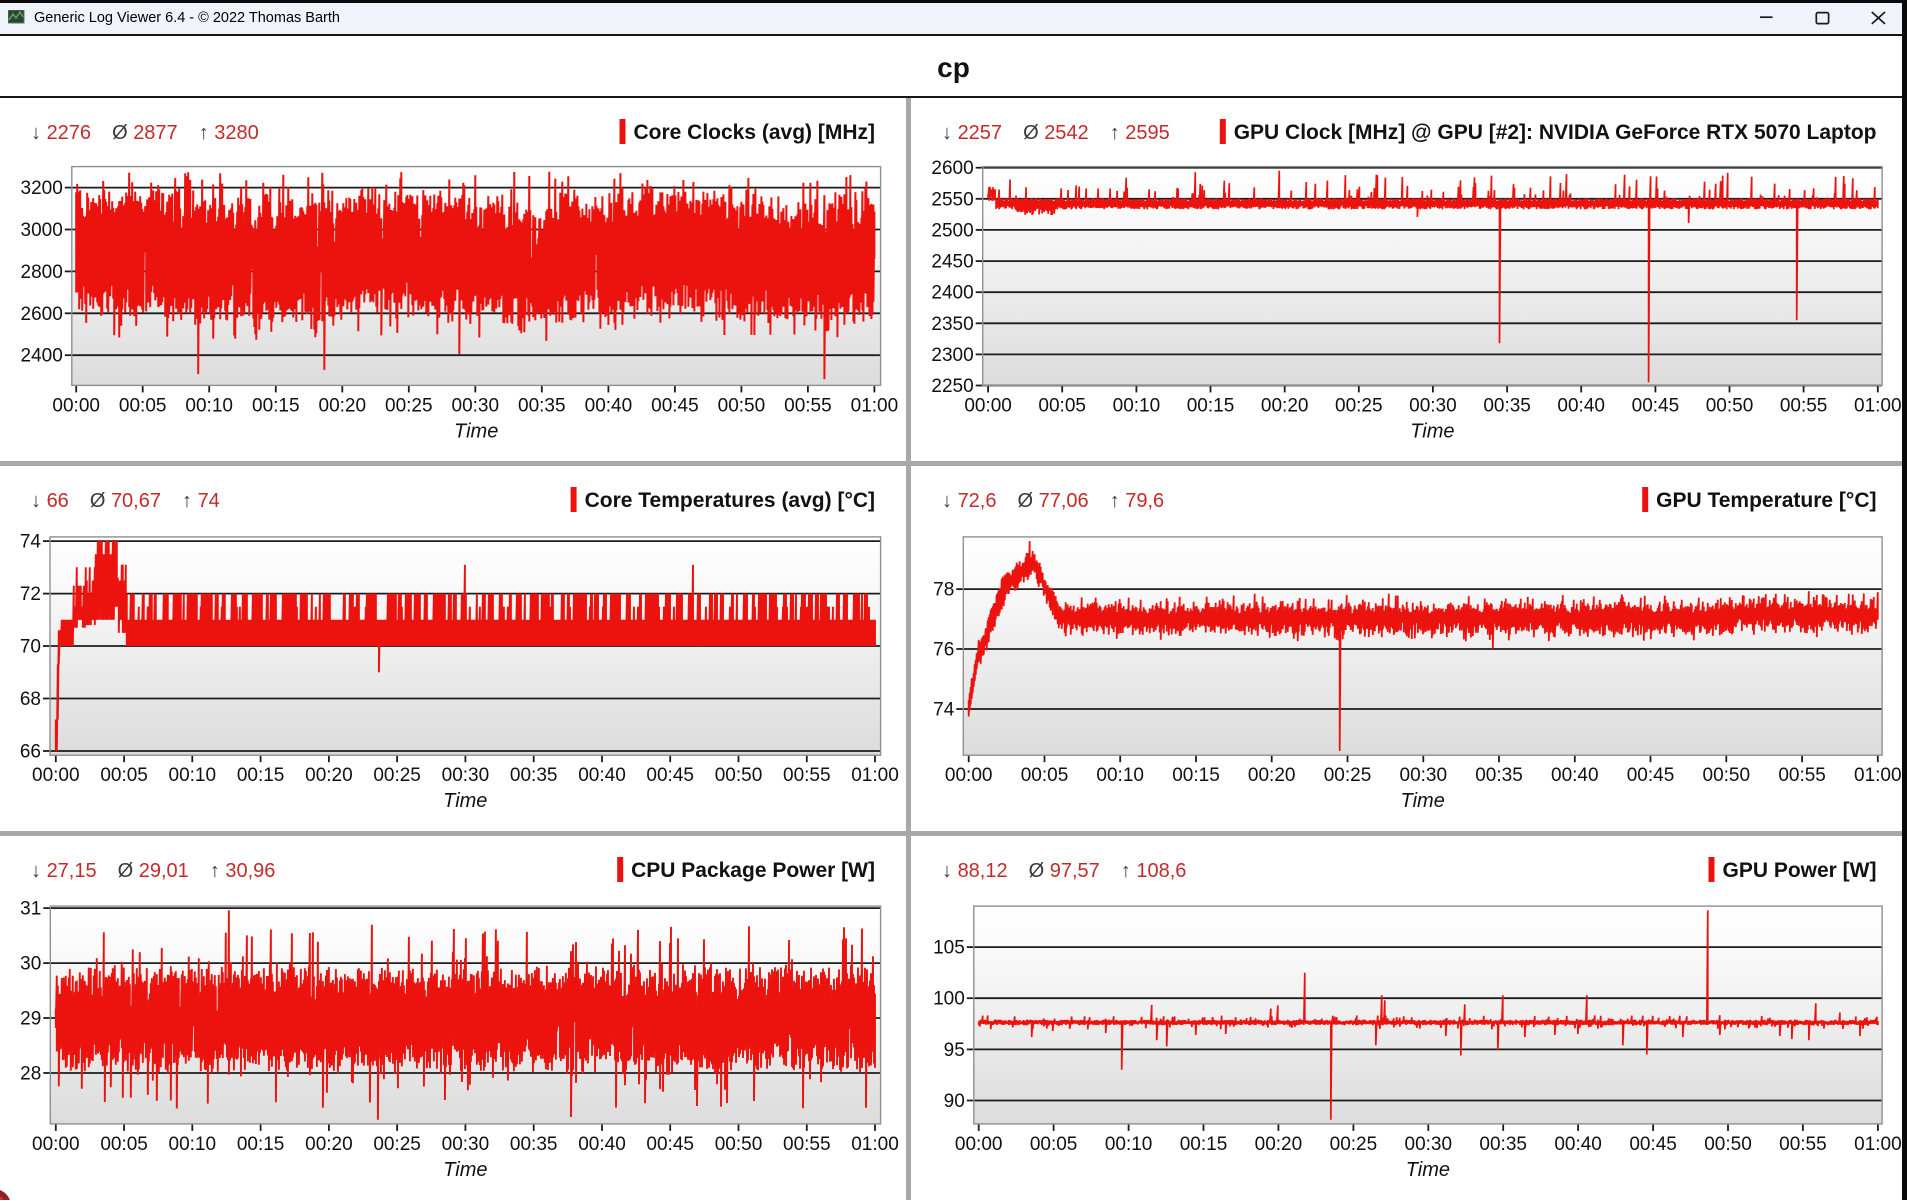 This screenshot has height=1201, width=1907. What do you see at coordinates (125, 501) in the screenshot?
I see `svg-text:↓ 66Ø 70,67↑ 74: ↓ 66 Ø 70,67 ↑ 74` at bounding box center [125, 501].